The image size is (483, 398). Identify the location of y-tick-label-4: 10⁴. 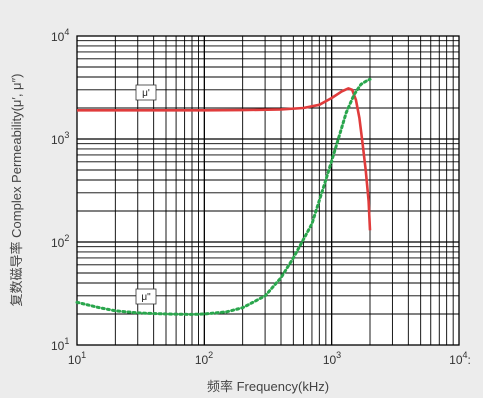
(60, 35).